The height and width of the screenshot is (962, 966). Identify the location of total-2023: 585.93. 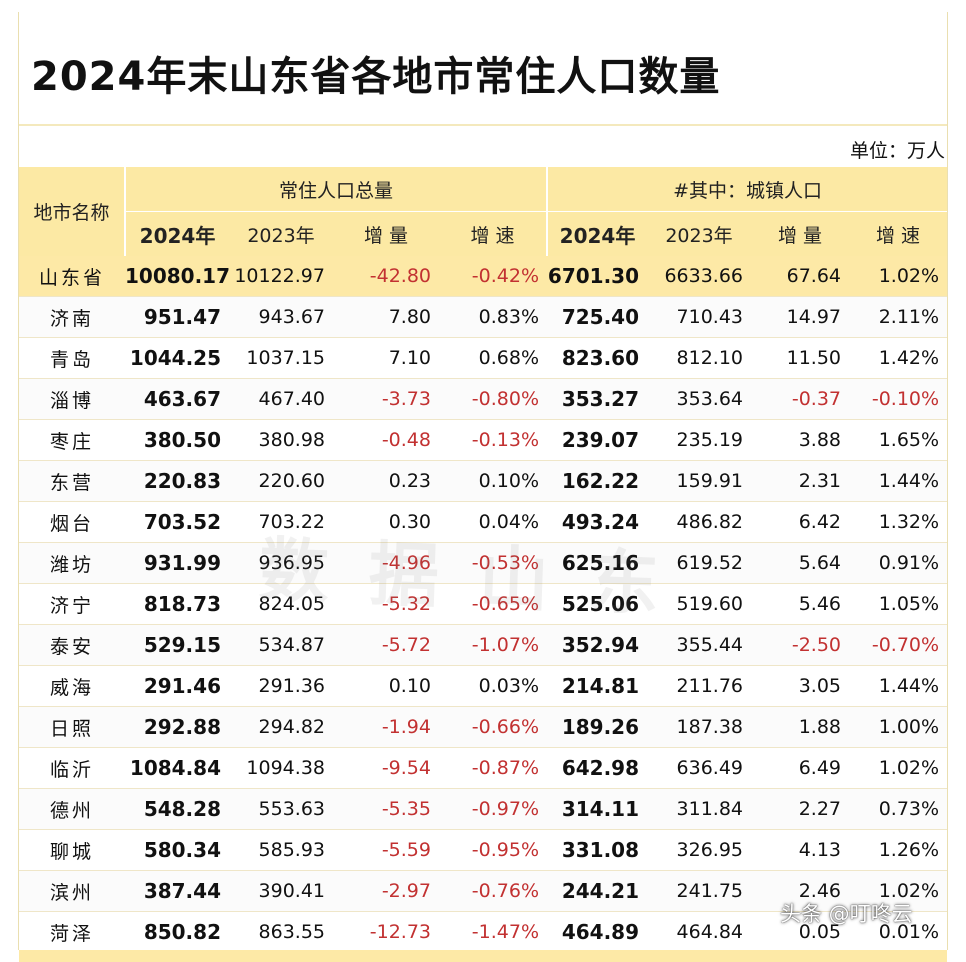
(281, 850).